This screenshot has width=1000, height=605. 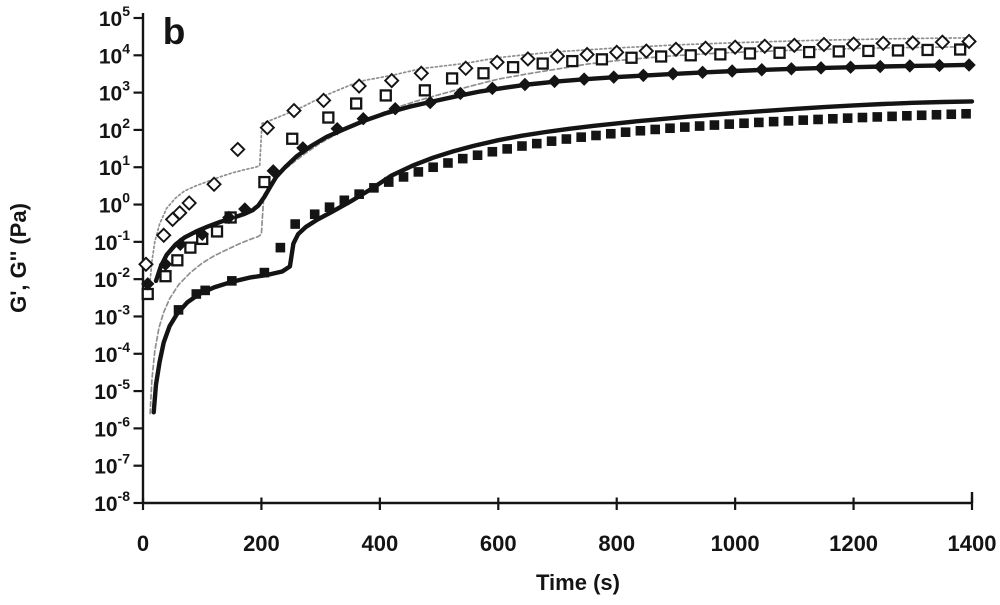 I want to click on x-tick-label: 400, so click(x=379, y=543).